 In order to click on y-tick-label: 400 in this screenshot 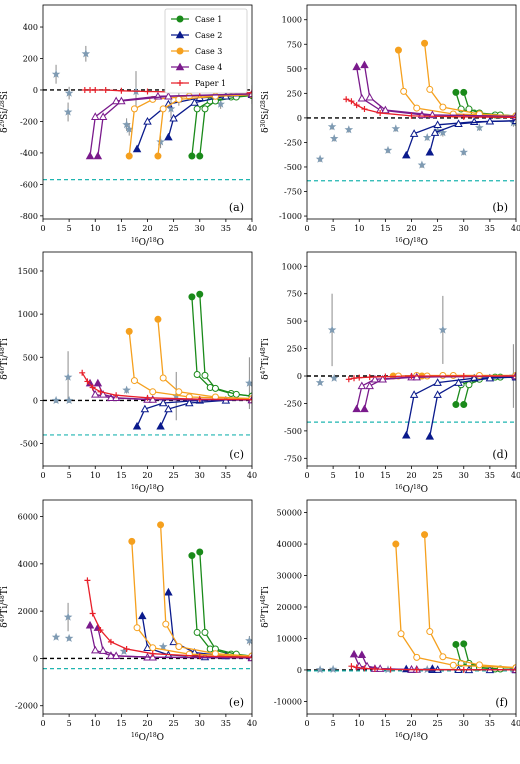, I will do `click(30, 27)`.